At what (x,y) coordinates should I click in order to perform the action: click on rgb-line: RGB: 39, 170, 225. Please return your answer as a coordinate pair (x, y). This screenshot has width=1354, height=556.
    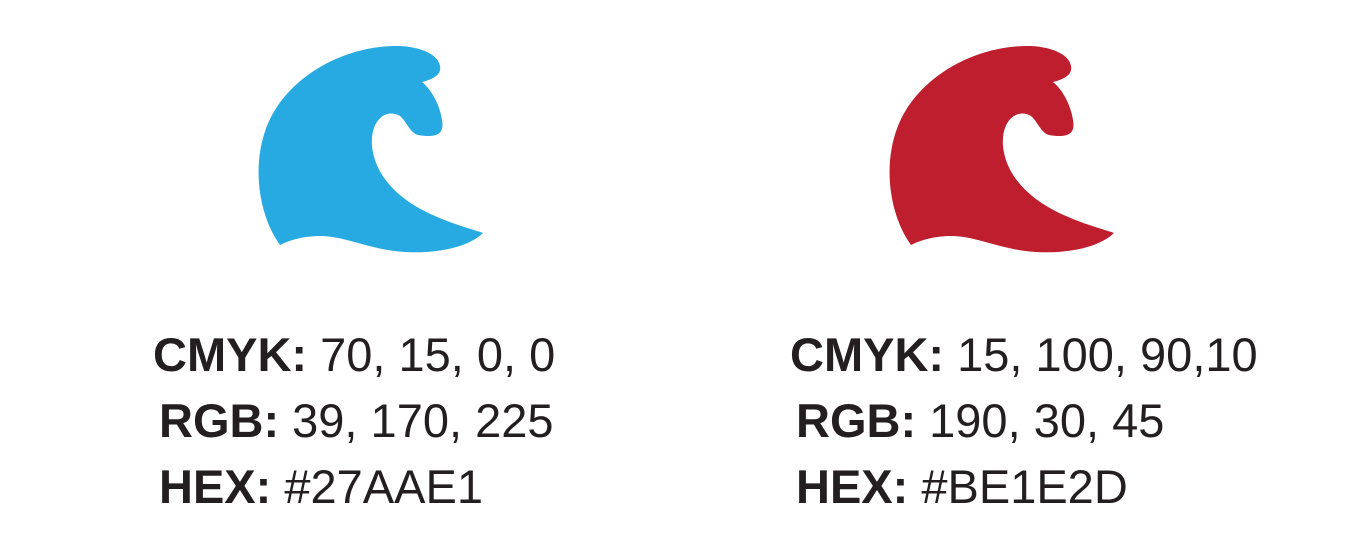
    Looking at the image, I should click on (354, 421).